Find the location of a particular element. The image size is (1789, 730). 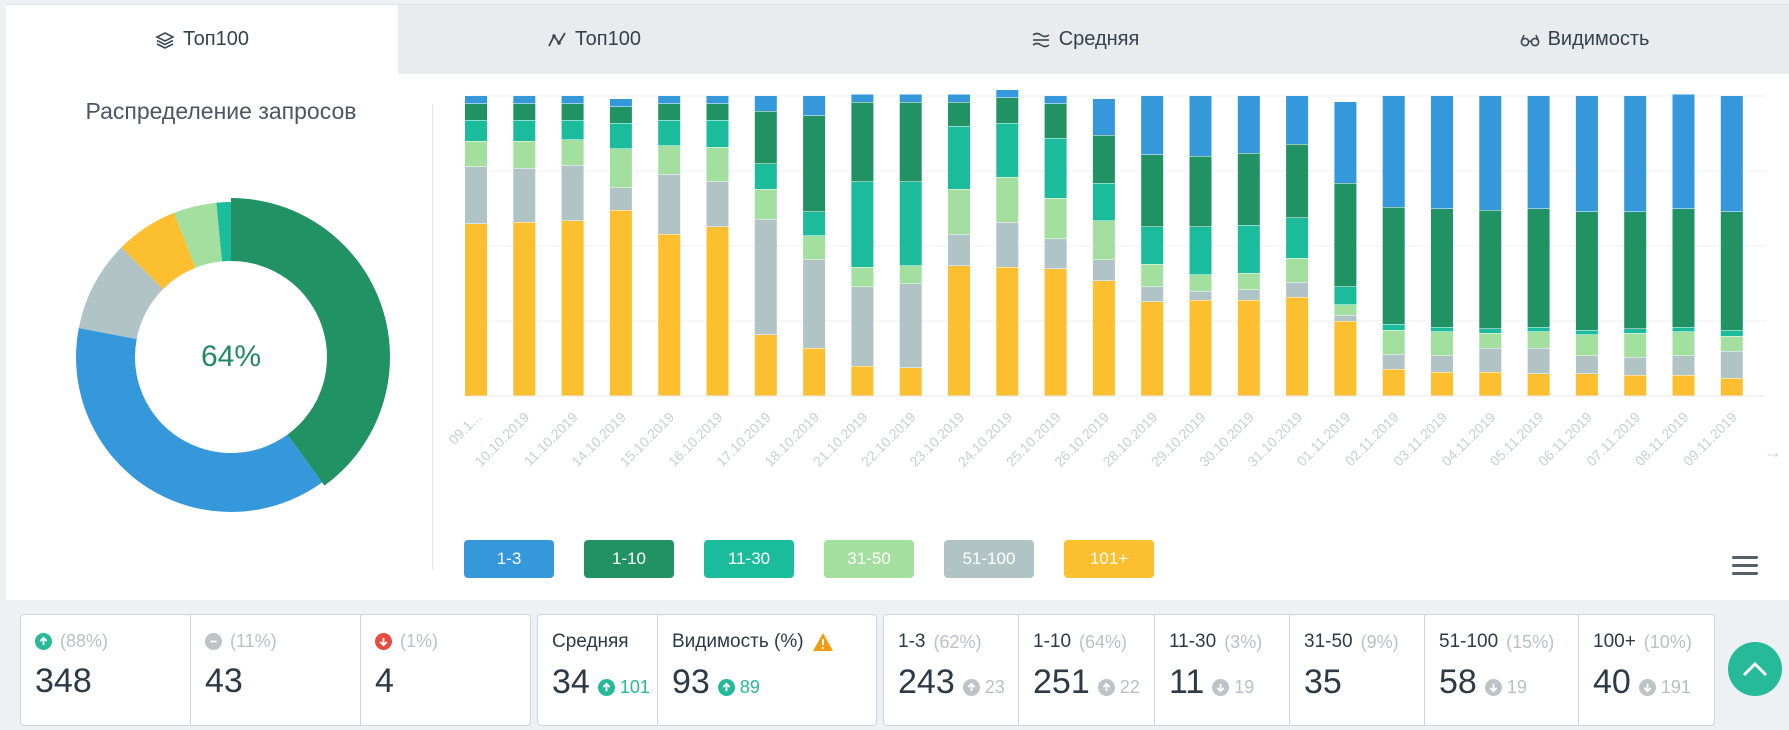

legend-item-101-plus: 101+ is located at coordinates (1109, 559).